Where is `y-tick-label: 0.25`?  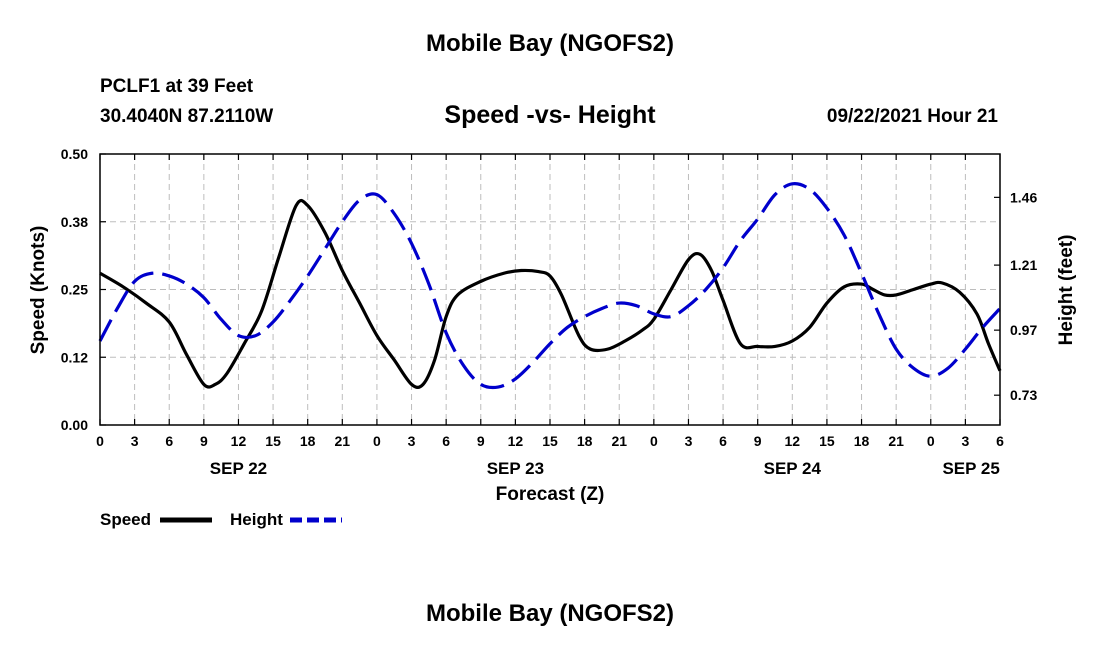
y-tick-label: 0.25 is located at coordinates (74, 290).